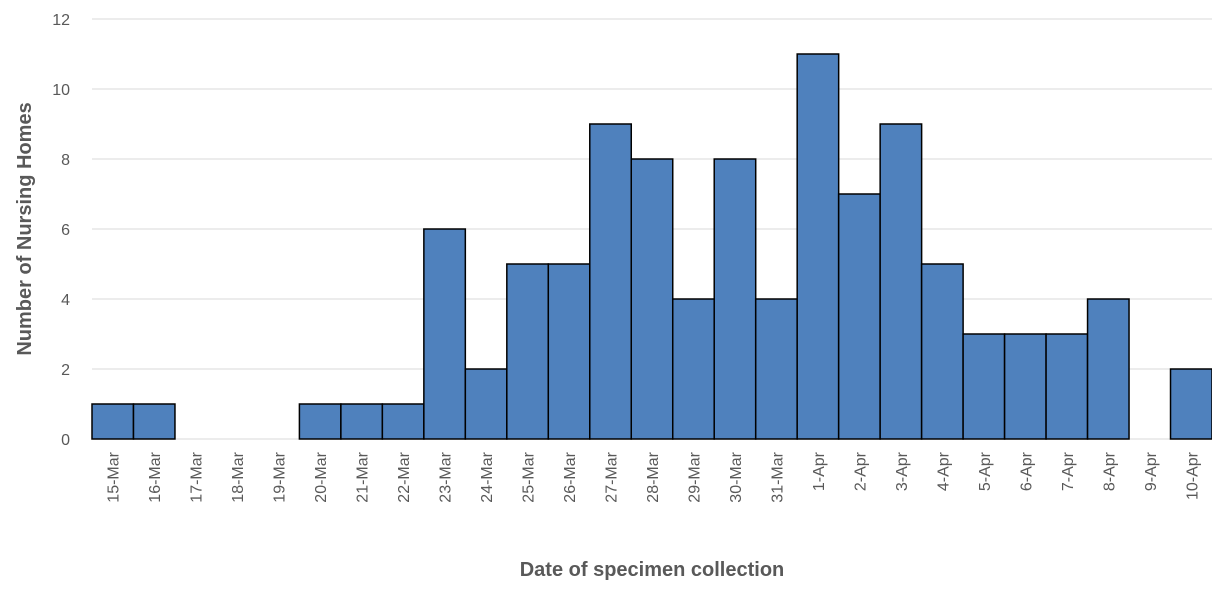  Describe the element at coordinates (238, 476) in the screenshot. I see `x-tick-label: 18-Mar` at that location.